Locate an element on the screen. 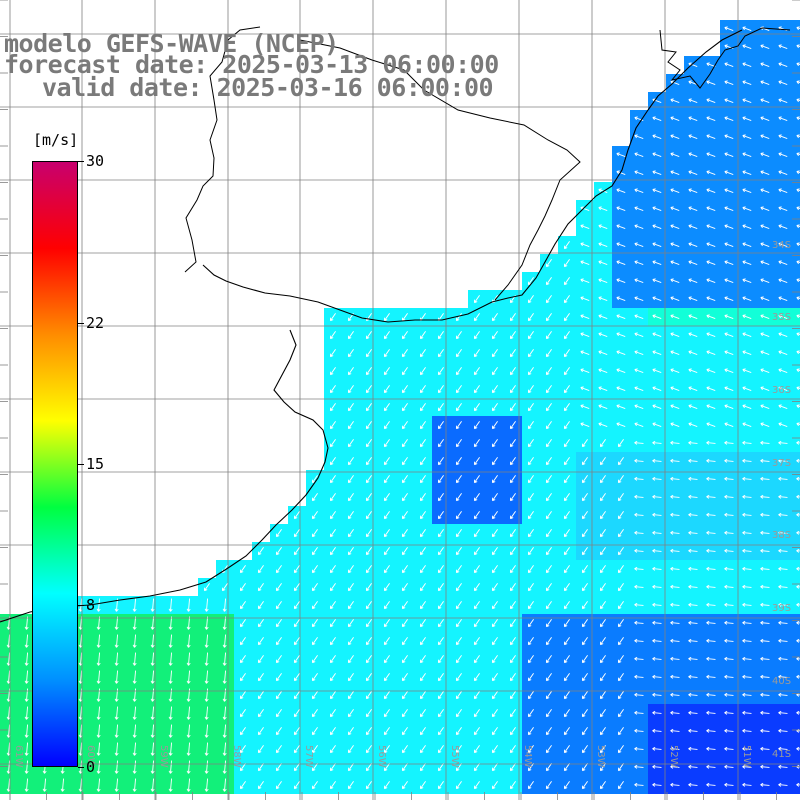 The height and width of the screenshot is (800, 800). longitude-label: 61W is located at coordinates (18, 756).